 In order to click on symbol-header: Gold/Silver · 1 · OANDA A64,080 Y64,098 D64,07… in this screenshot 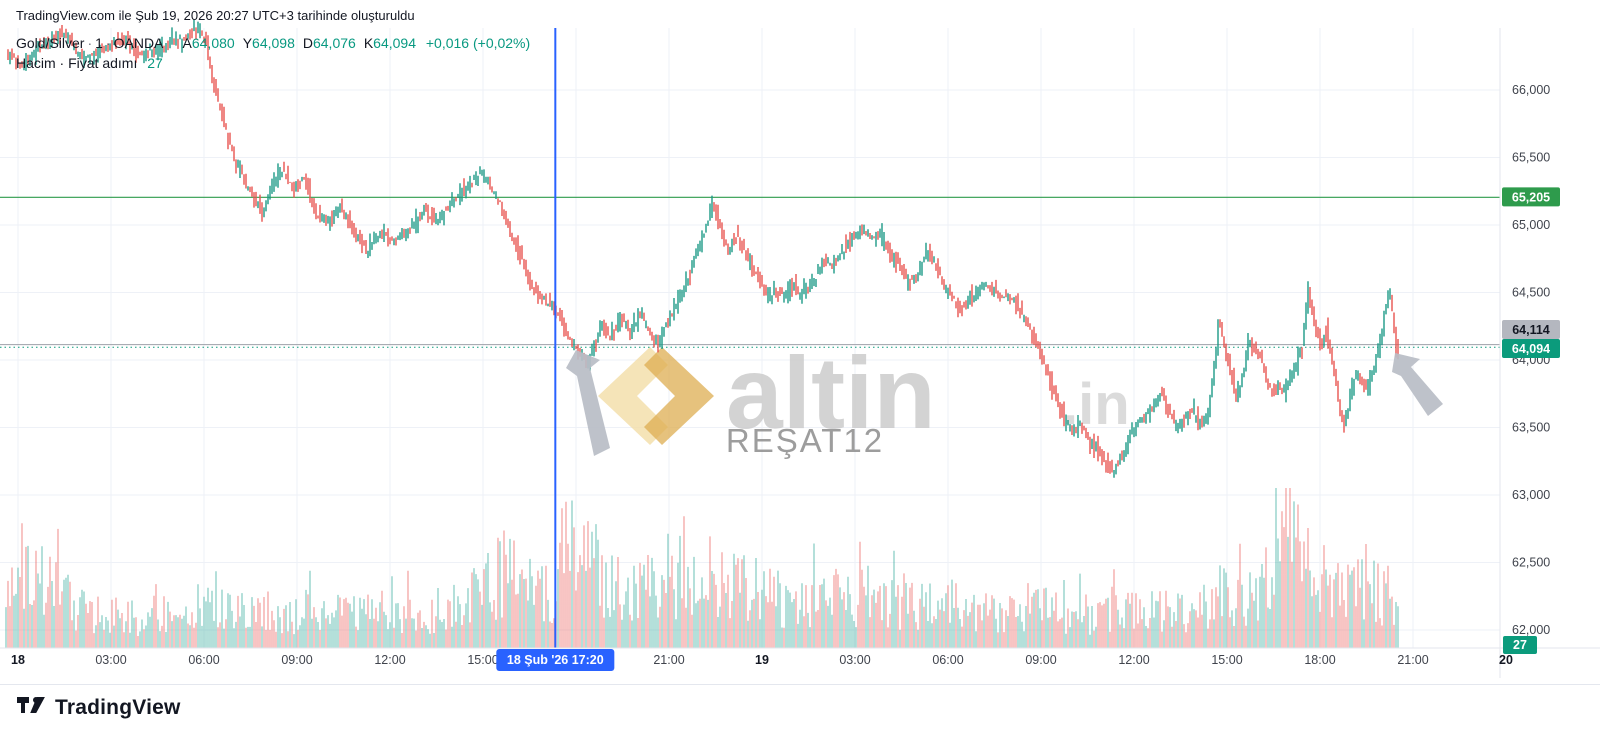, I will do `click(273, 43)`.